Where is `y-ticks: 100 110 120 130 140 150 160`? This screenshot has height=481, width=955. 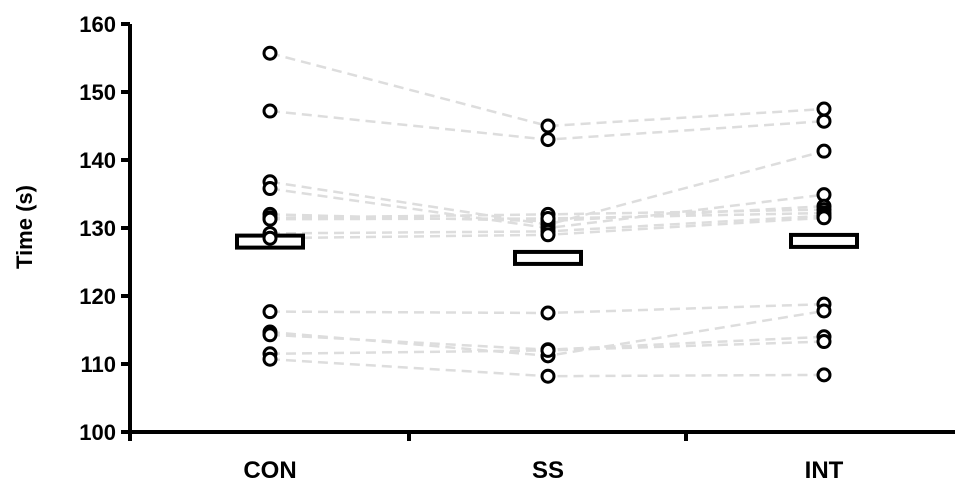 y-ticks: 100 110 120 130 140 150 160 is located at coordinates (104, 228).